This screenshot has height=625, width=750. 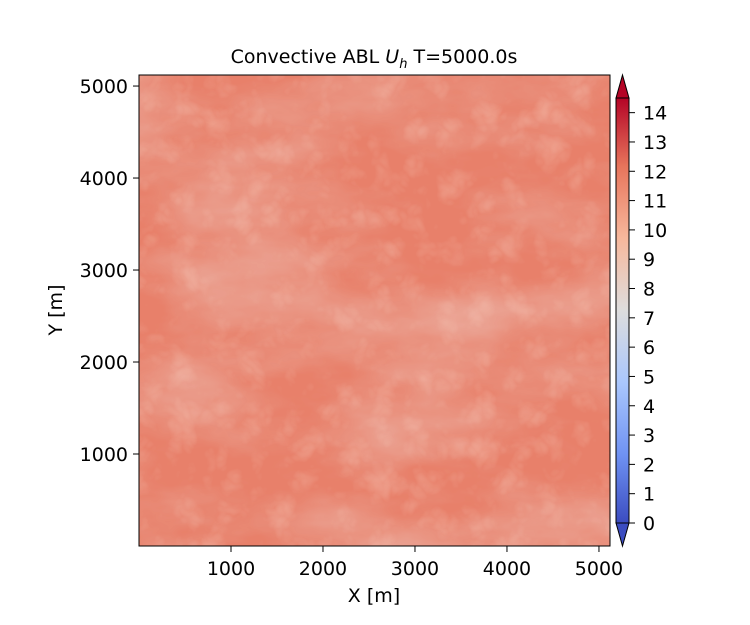 I want to click on y-tick-label: 1000, so click(x=104, y=455).